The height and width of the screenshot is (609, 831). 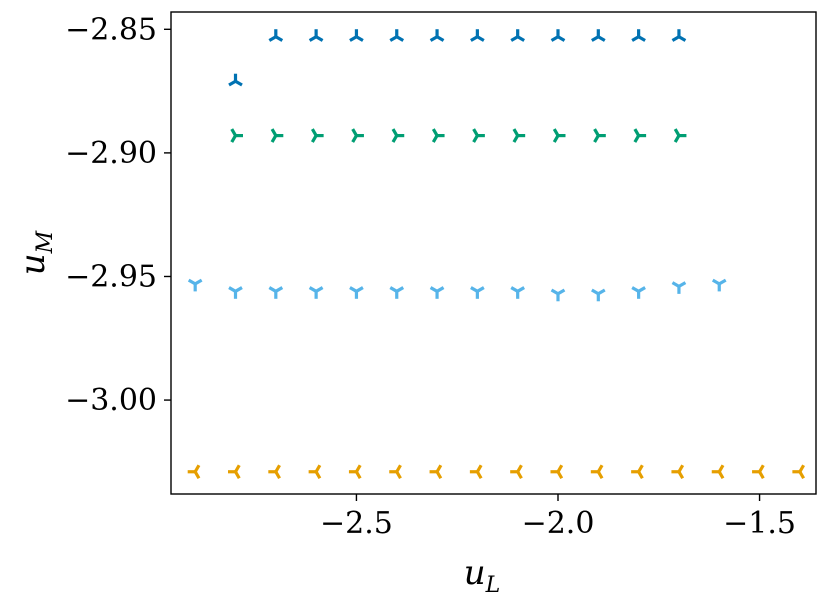 I want to click on y-tick-label: −2.90, so click(x=111, y=153).